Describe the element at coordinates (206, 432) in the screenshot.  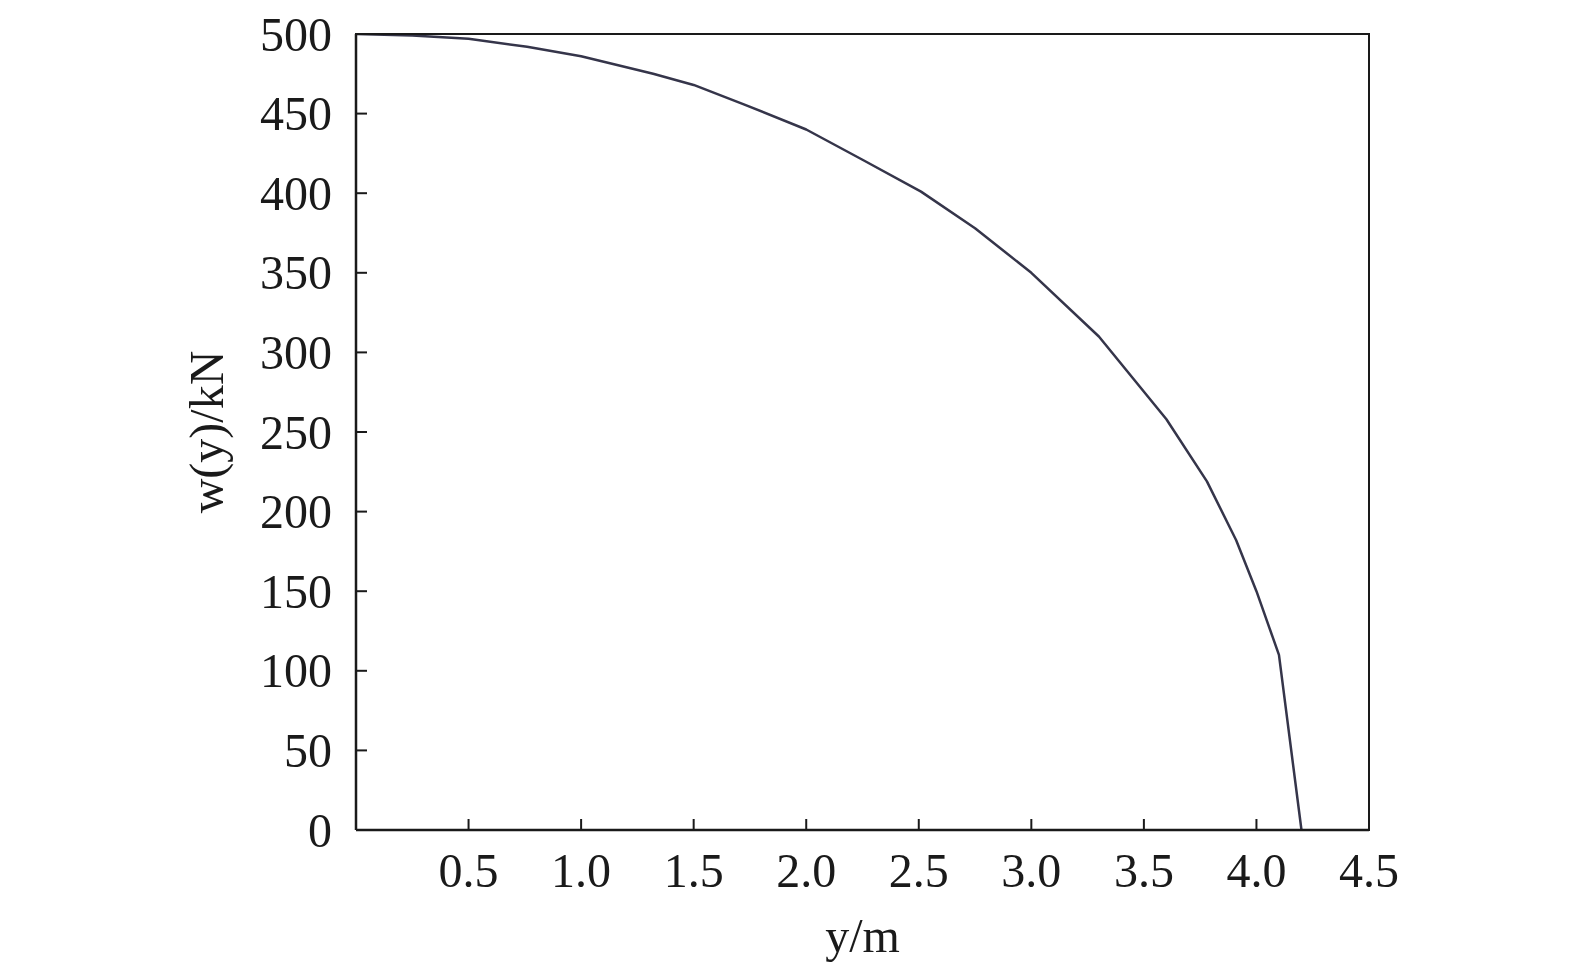
I see `y-axis-title: w(y)/kN` at that location.